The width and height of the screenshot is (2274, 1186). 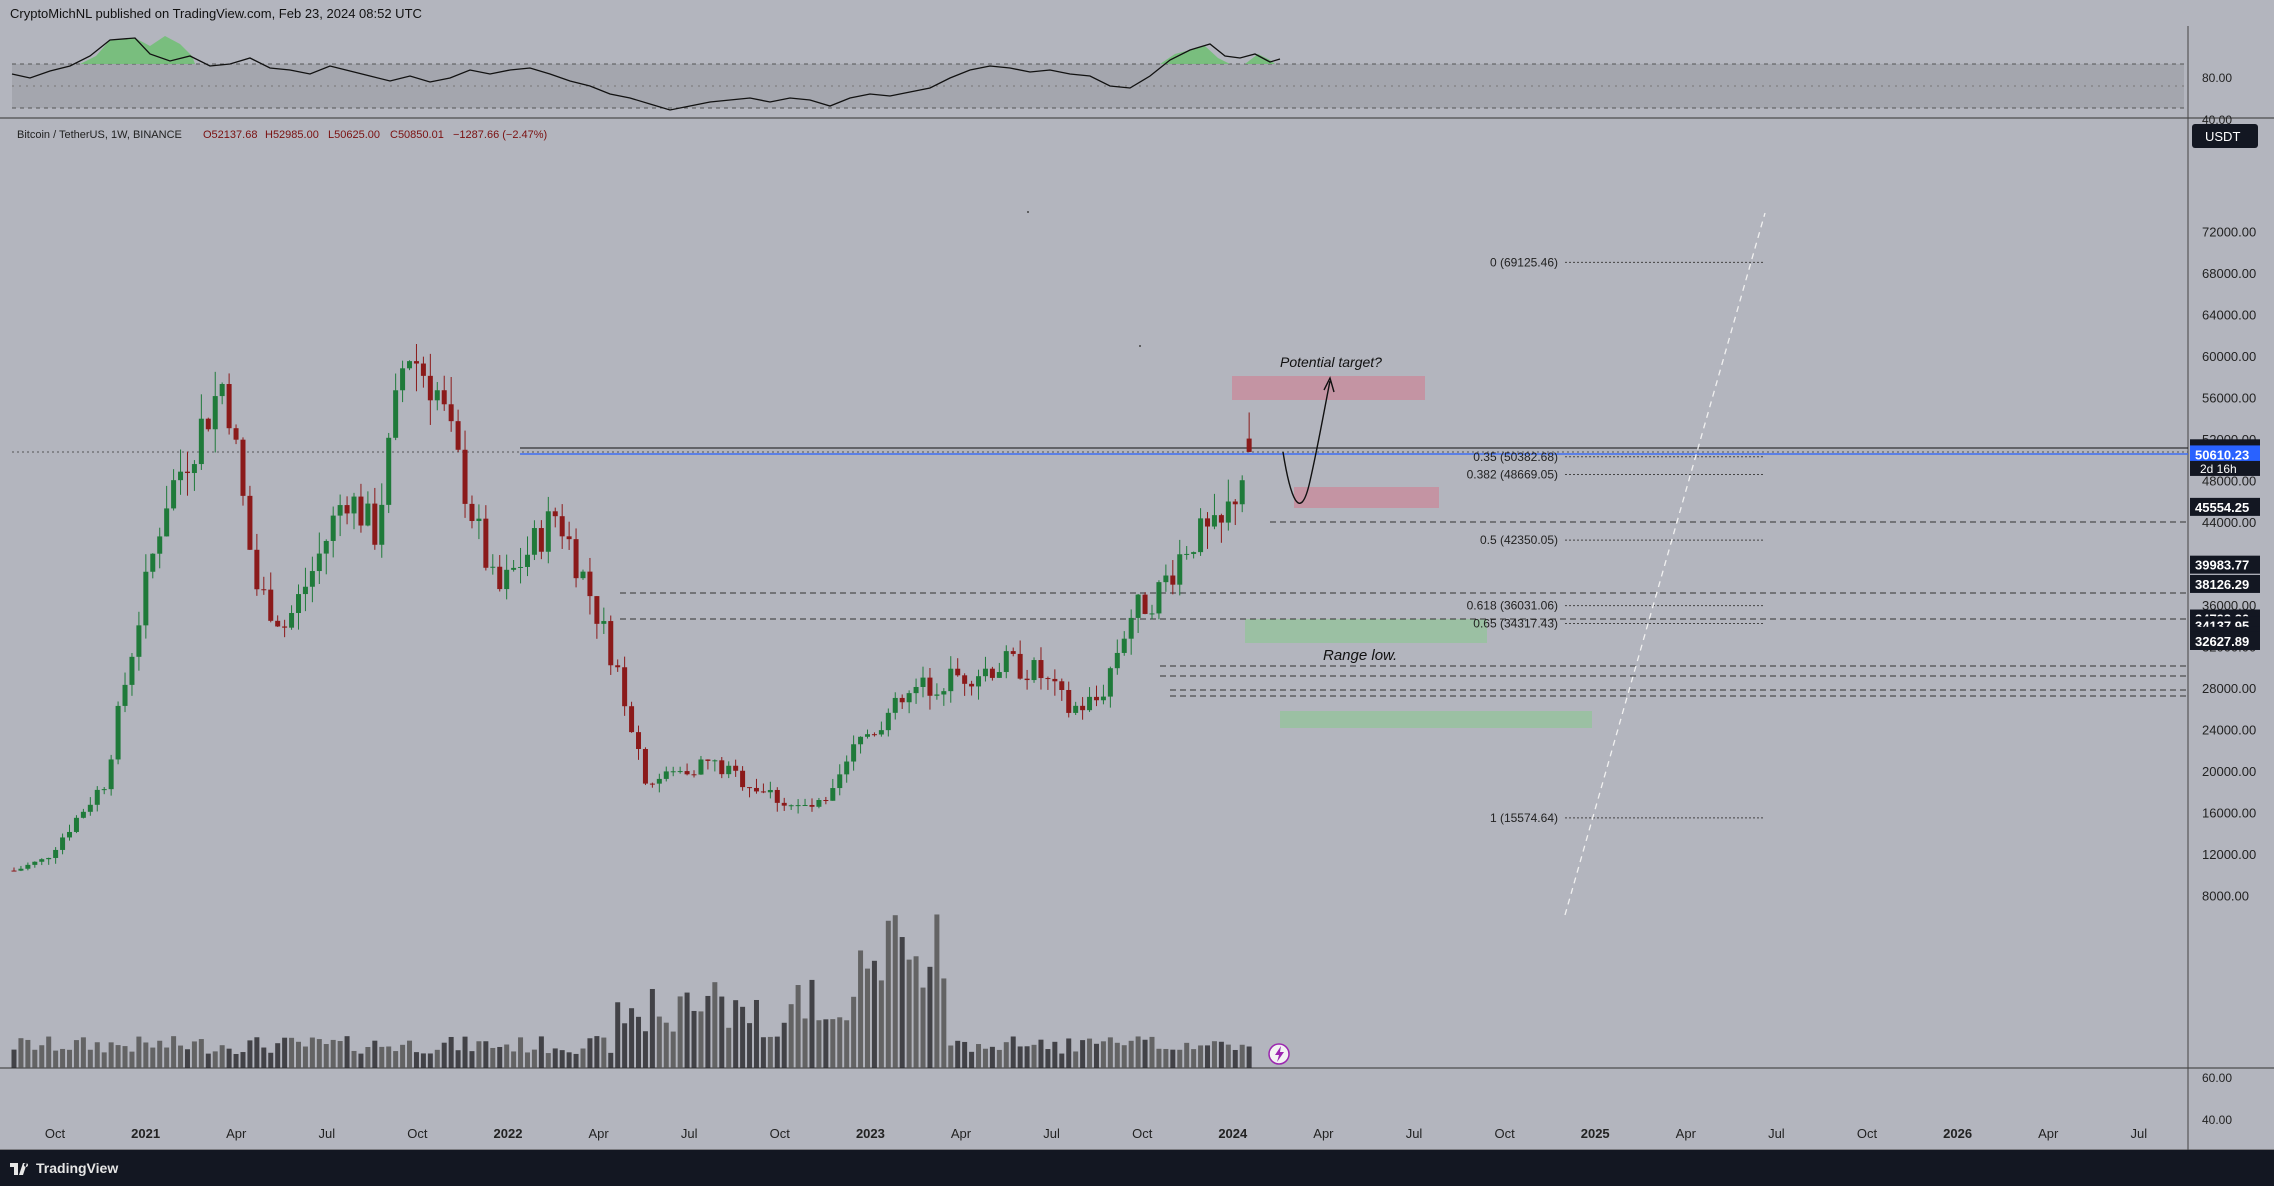 I want to click on footer-bar: TradingView, so click(x=1137, y=1168).